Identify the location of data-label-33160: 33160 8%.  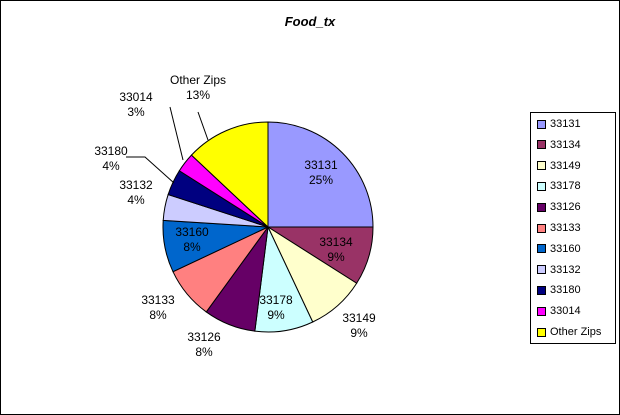
(192, 239).